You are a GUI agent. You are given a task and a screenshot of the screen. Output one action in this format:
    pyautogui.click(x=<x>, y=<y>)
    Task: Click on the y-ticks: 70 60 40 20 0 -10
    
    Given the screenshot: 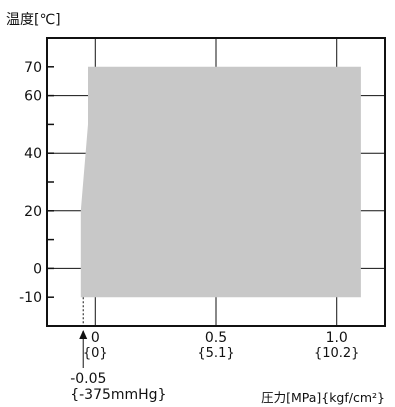 What is the action you would take?
    pyautogui.click(x=36, y=183)
    